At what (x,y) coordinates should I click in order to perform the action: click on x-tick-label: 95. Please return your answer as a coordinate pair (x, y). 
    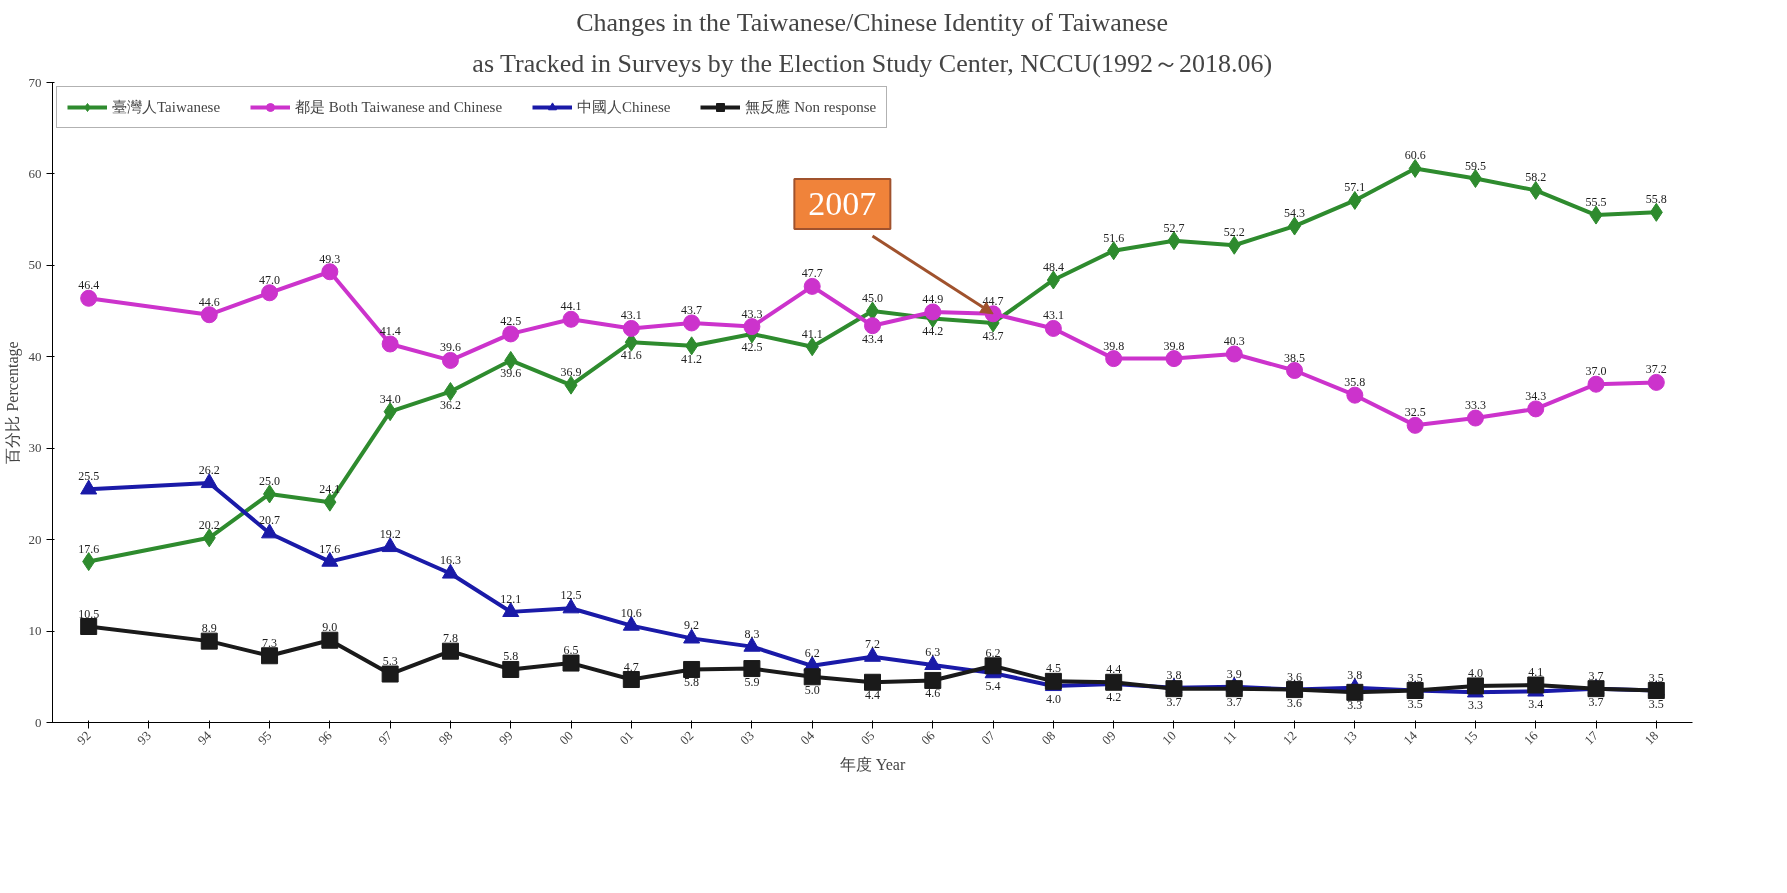
    Looking at the image, I should click on (264, 737).